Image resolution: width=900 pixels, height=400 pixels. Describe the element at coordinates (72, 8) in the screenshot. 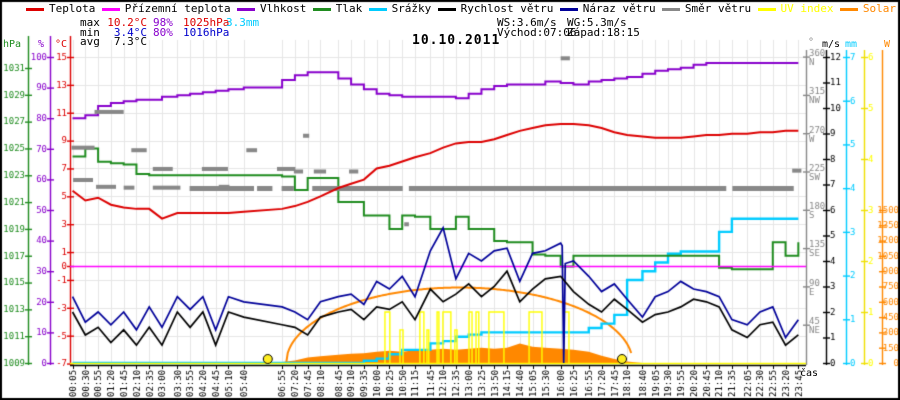

I see `legend-label: Teplota` at that location.